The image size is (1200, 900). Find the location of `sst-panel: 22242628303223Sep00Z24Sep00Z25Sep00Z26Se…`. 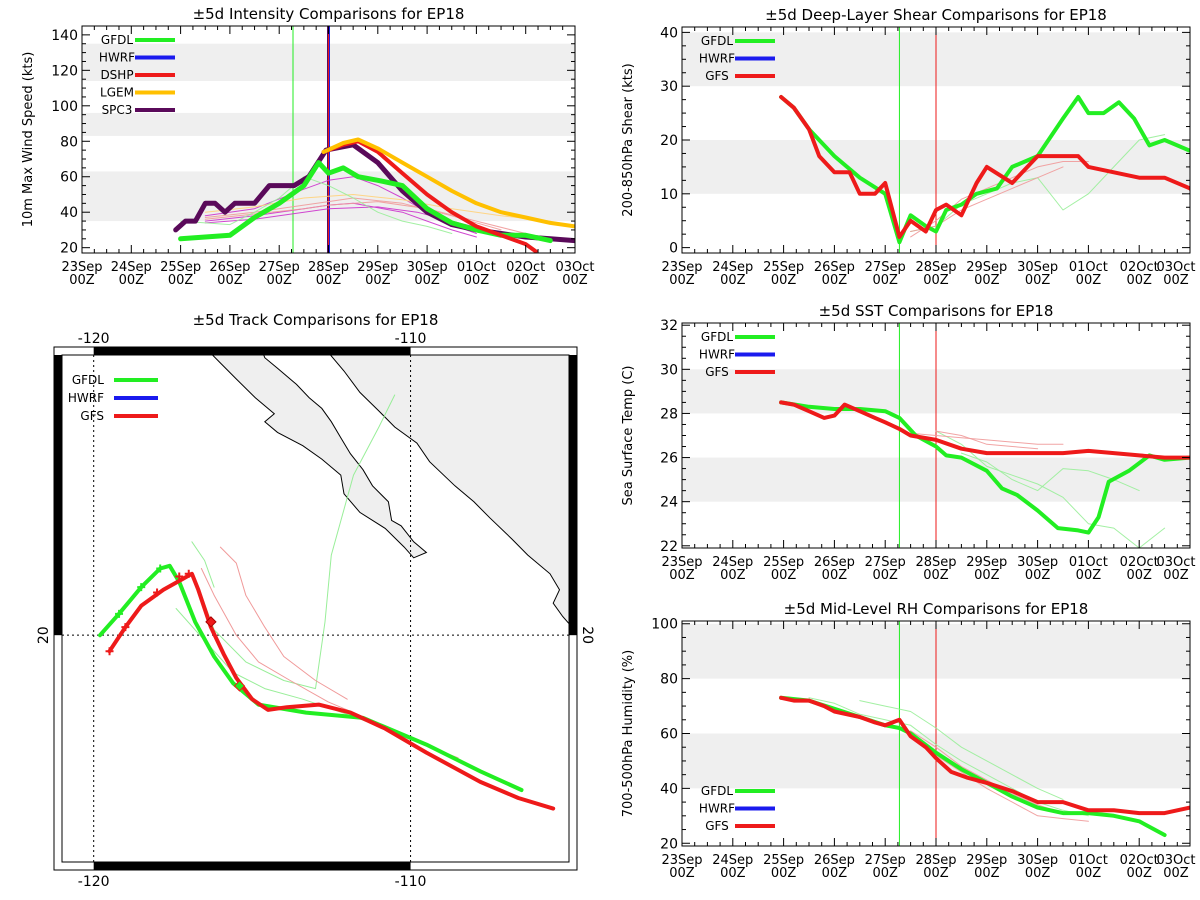

sst-panel: 22242628303223Sep00Z24Sep00Z25Sep00Z26Se… is located at coordinates (908, 442).